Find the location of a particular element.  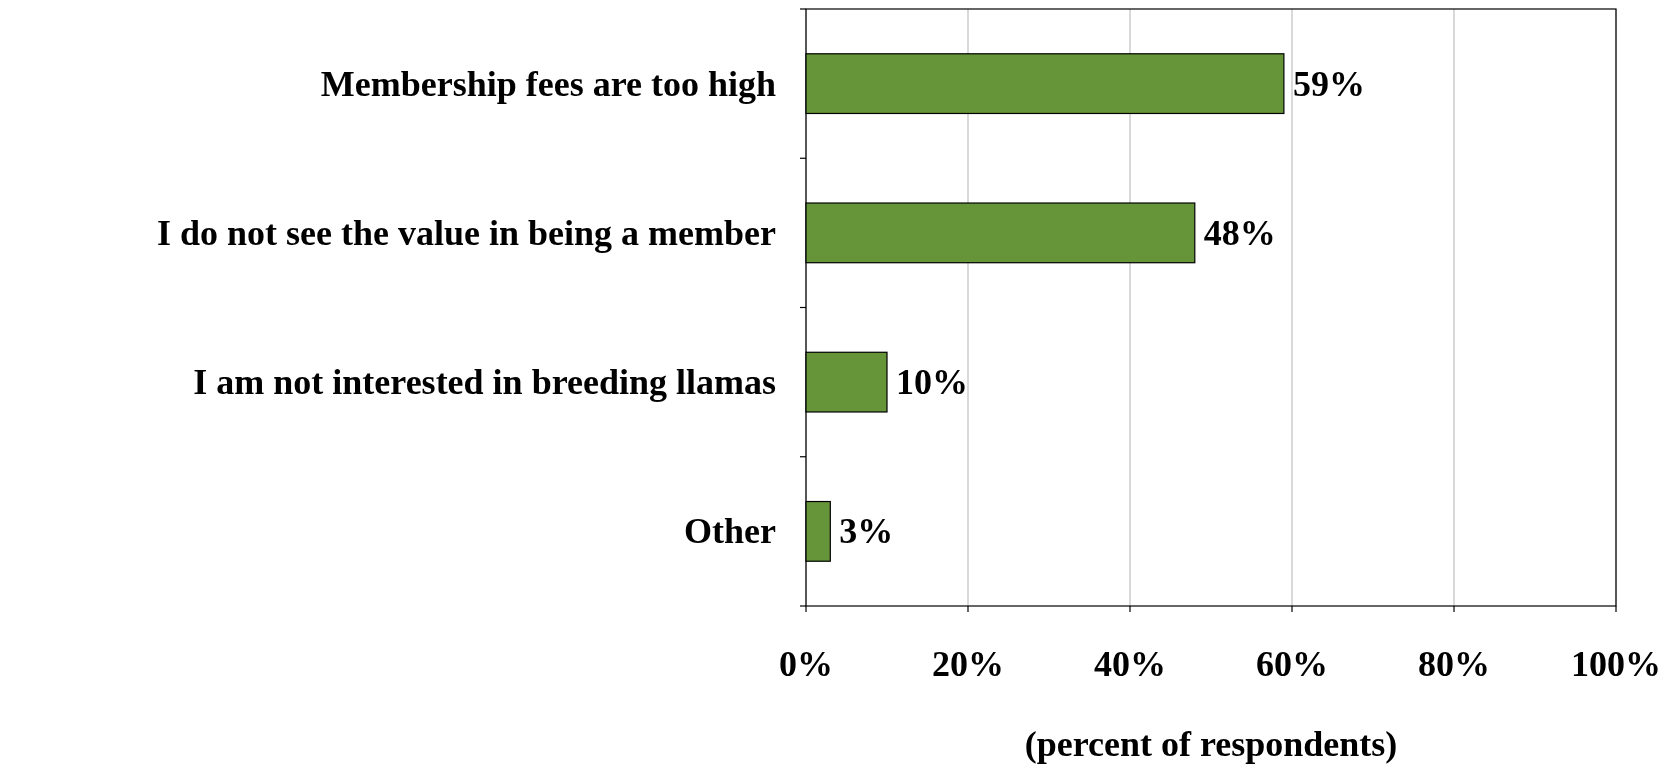

x-tick-label: 0% is located at coordinates (806, 664).